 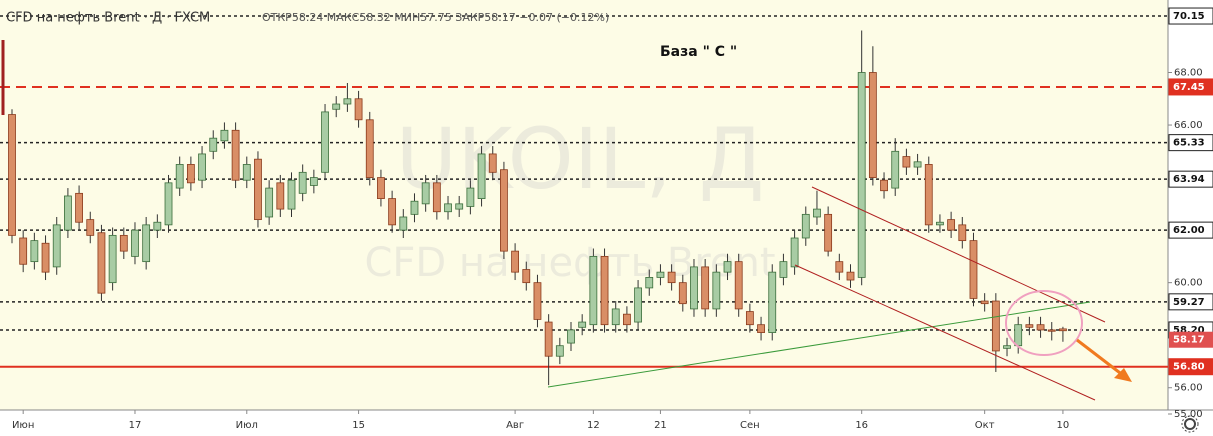 I want to click on annotation: База " С ", so click(x=698, y=52).